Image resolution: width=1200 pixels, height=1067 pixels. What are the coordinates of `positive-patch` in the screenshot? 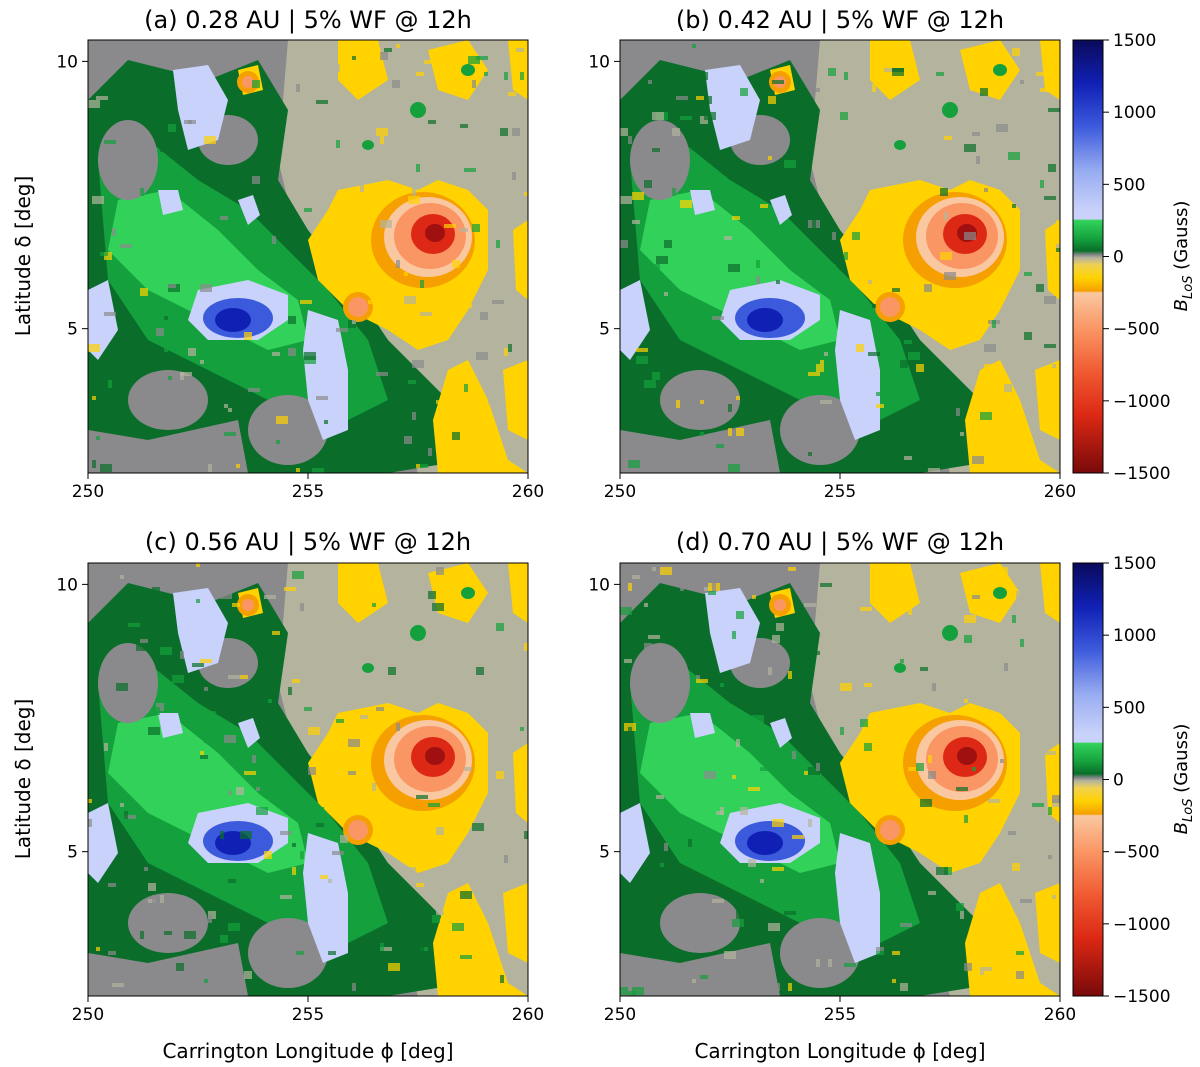 It's located at (857, 375).